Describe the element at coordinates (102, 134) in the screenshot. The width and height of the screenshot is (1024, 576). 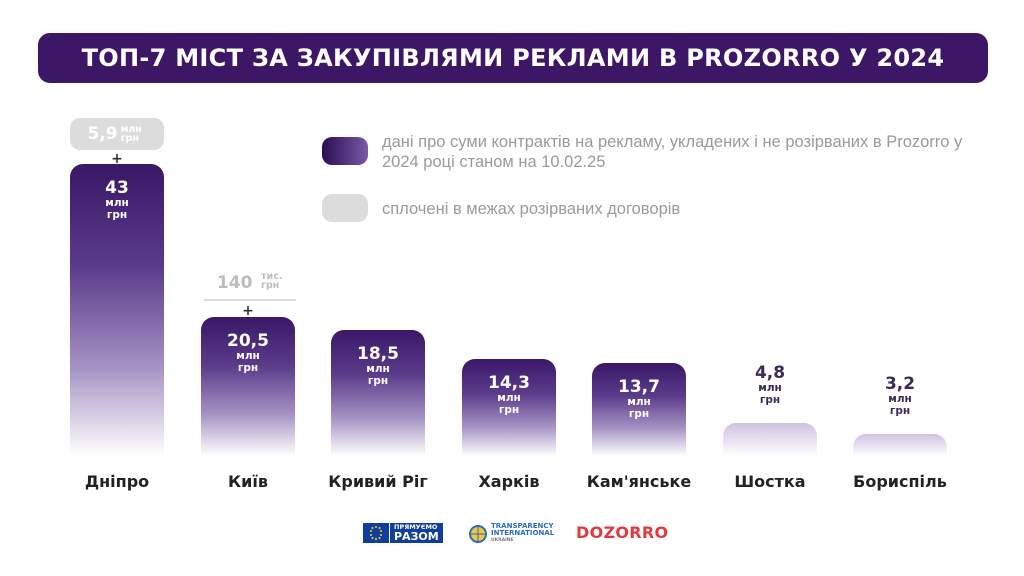
I see `extra-value-dnipro-number: 5,9` at that location.